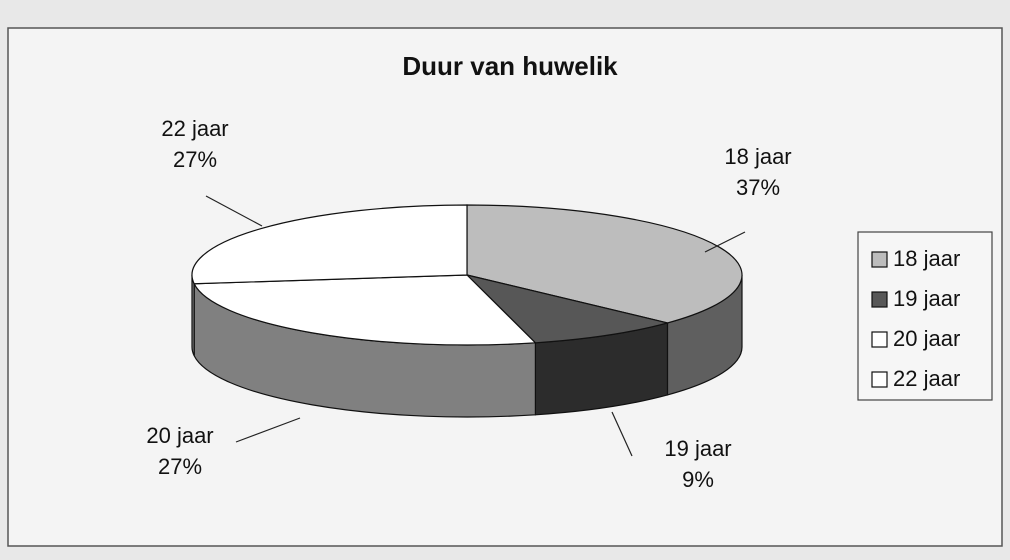  Describe the element at coordinates (757, 156) in the screenshot. I see `data-label-category: 18 jaar` at that location.